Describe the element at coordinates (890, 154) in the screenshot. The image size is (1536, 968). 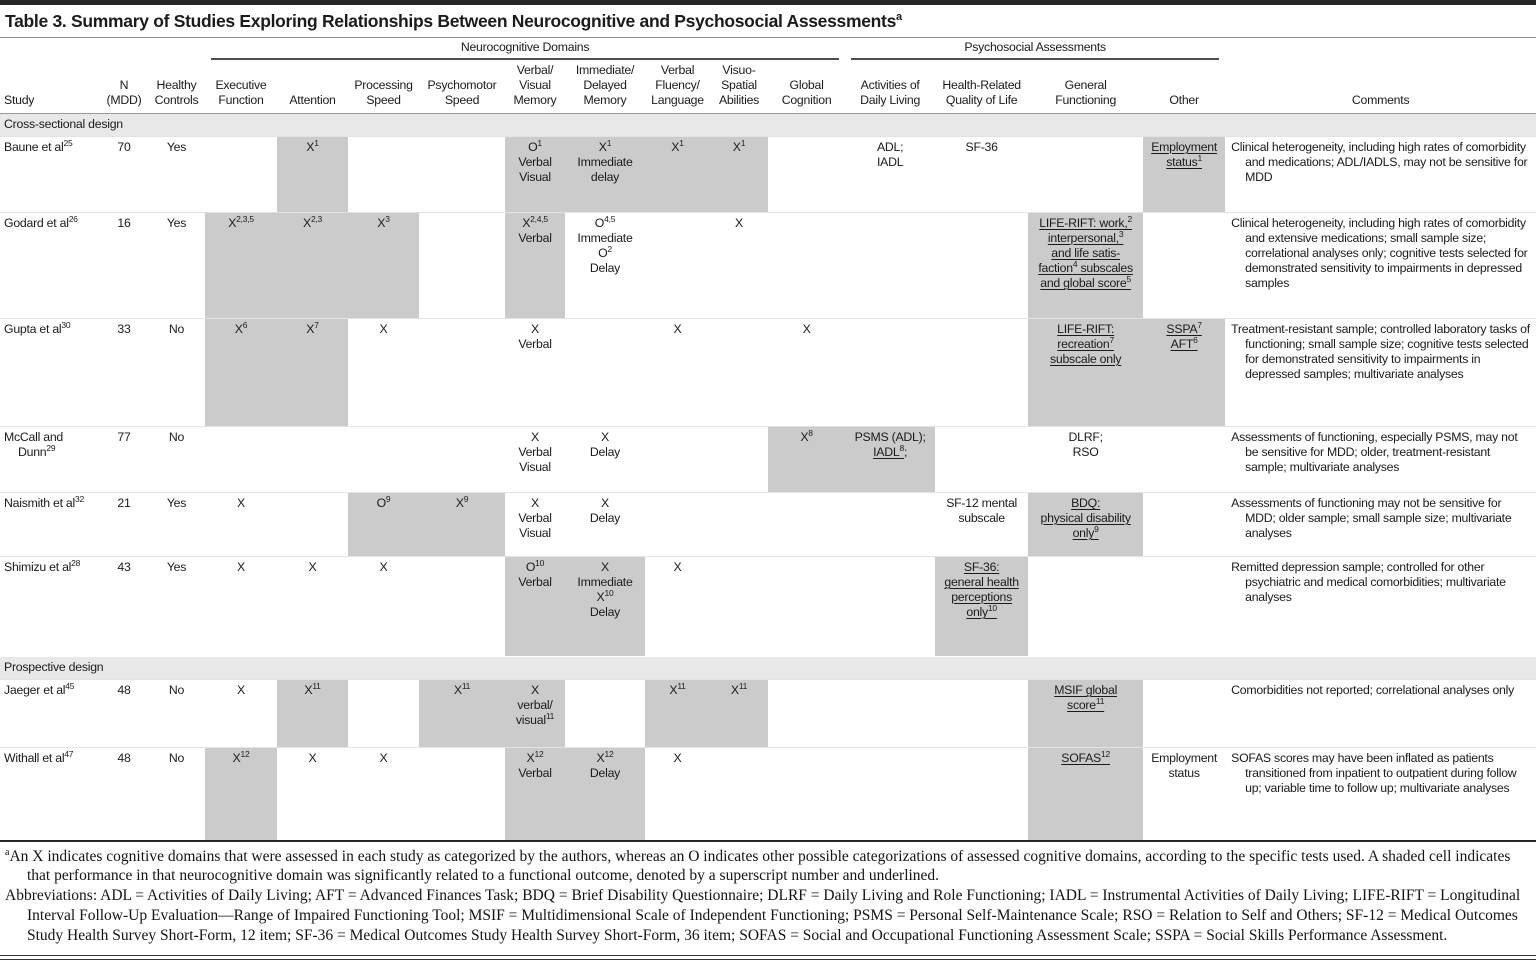
I see `cell-adl-text: ADL; IADL` at that location.